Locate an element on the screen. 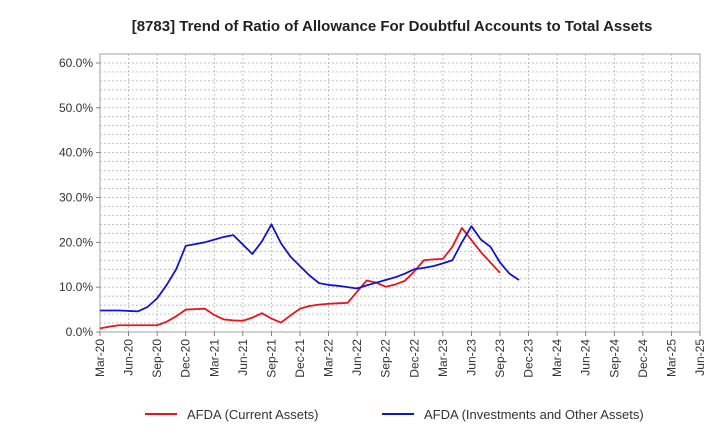 The height and width of the screenshot is (445, 720). x-tick-label: Mar-25 is located at coordinates (671, 358).